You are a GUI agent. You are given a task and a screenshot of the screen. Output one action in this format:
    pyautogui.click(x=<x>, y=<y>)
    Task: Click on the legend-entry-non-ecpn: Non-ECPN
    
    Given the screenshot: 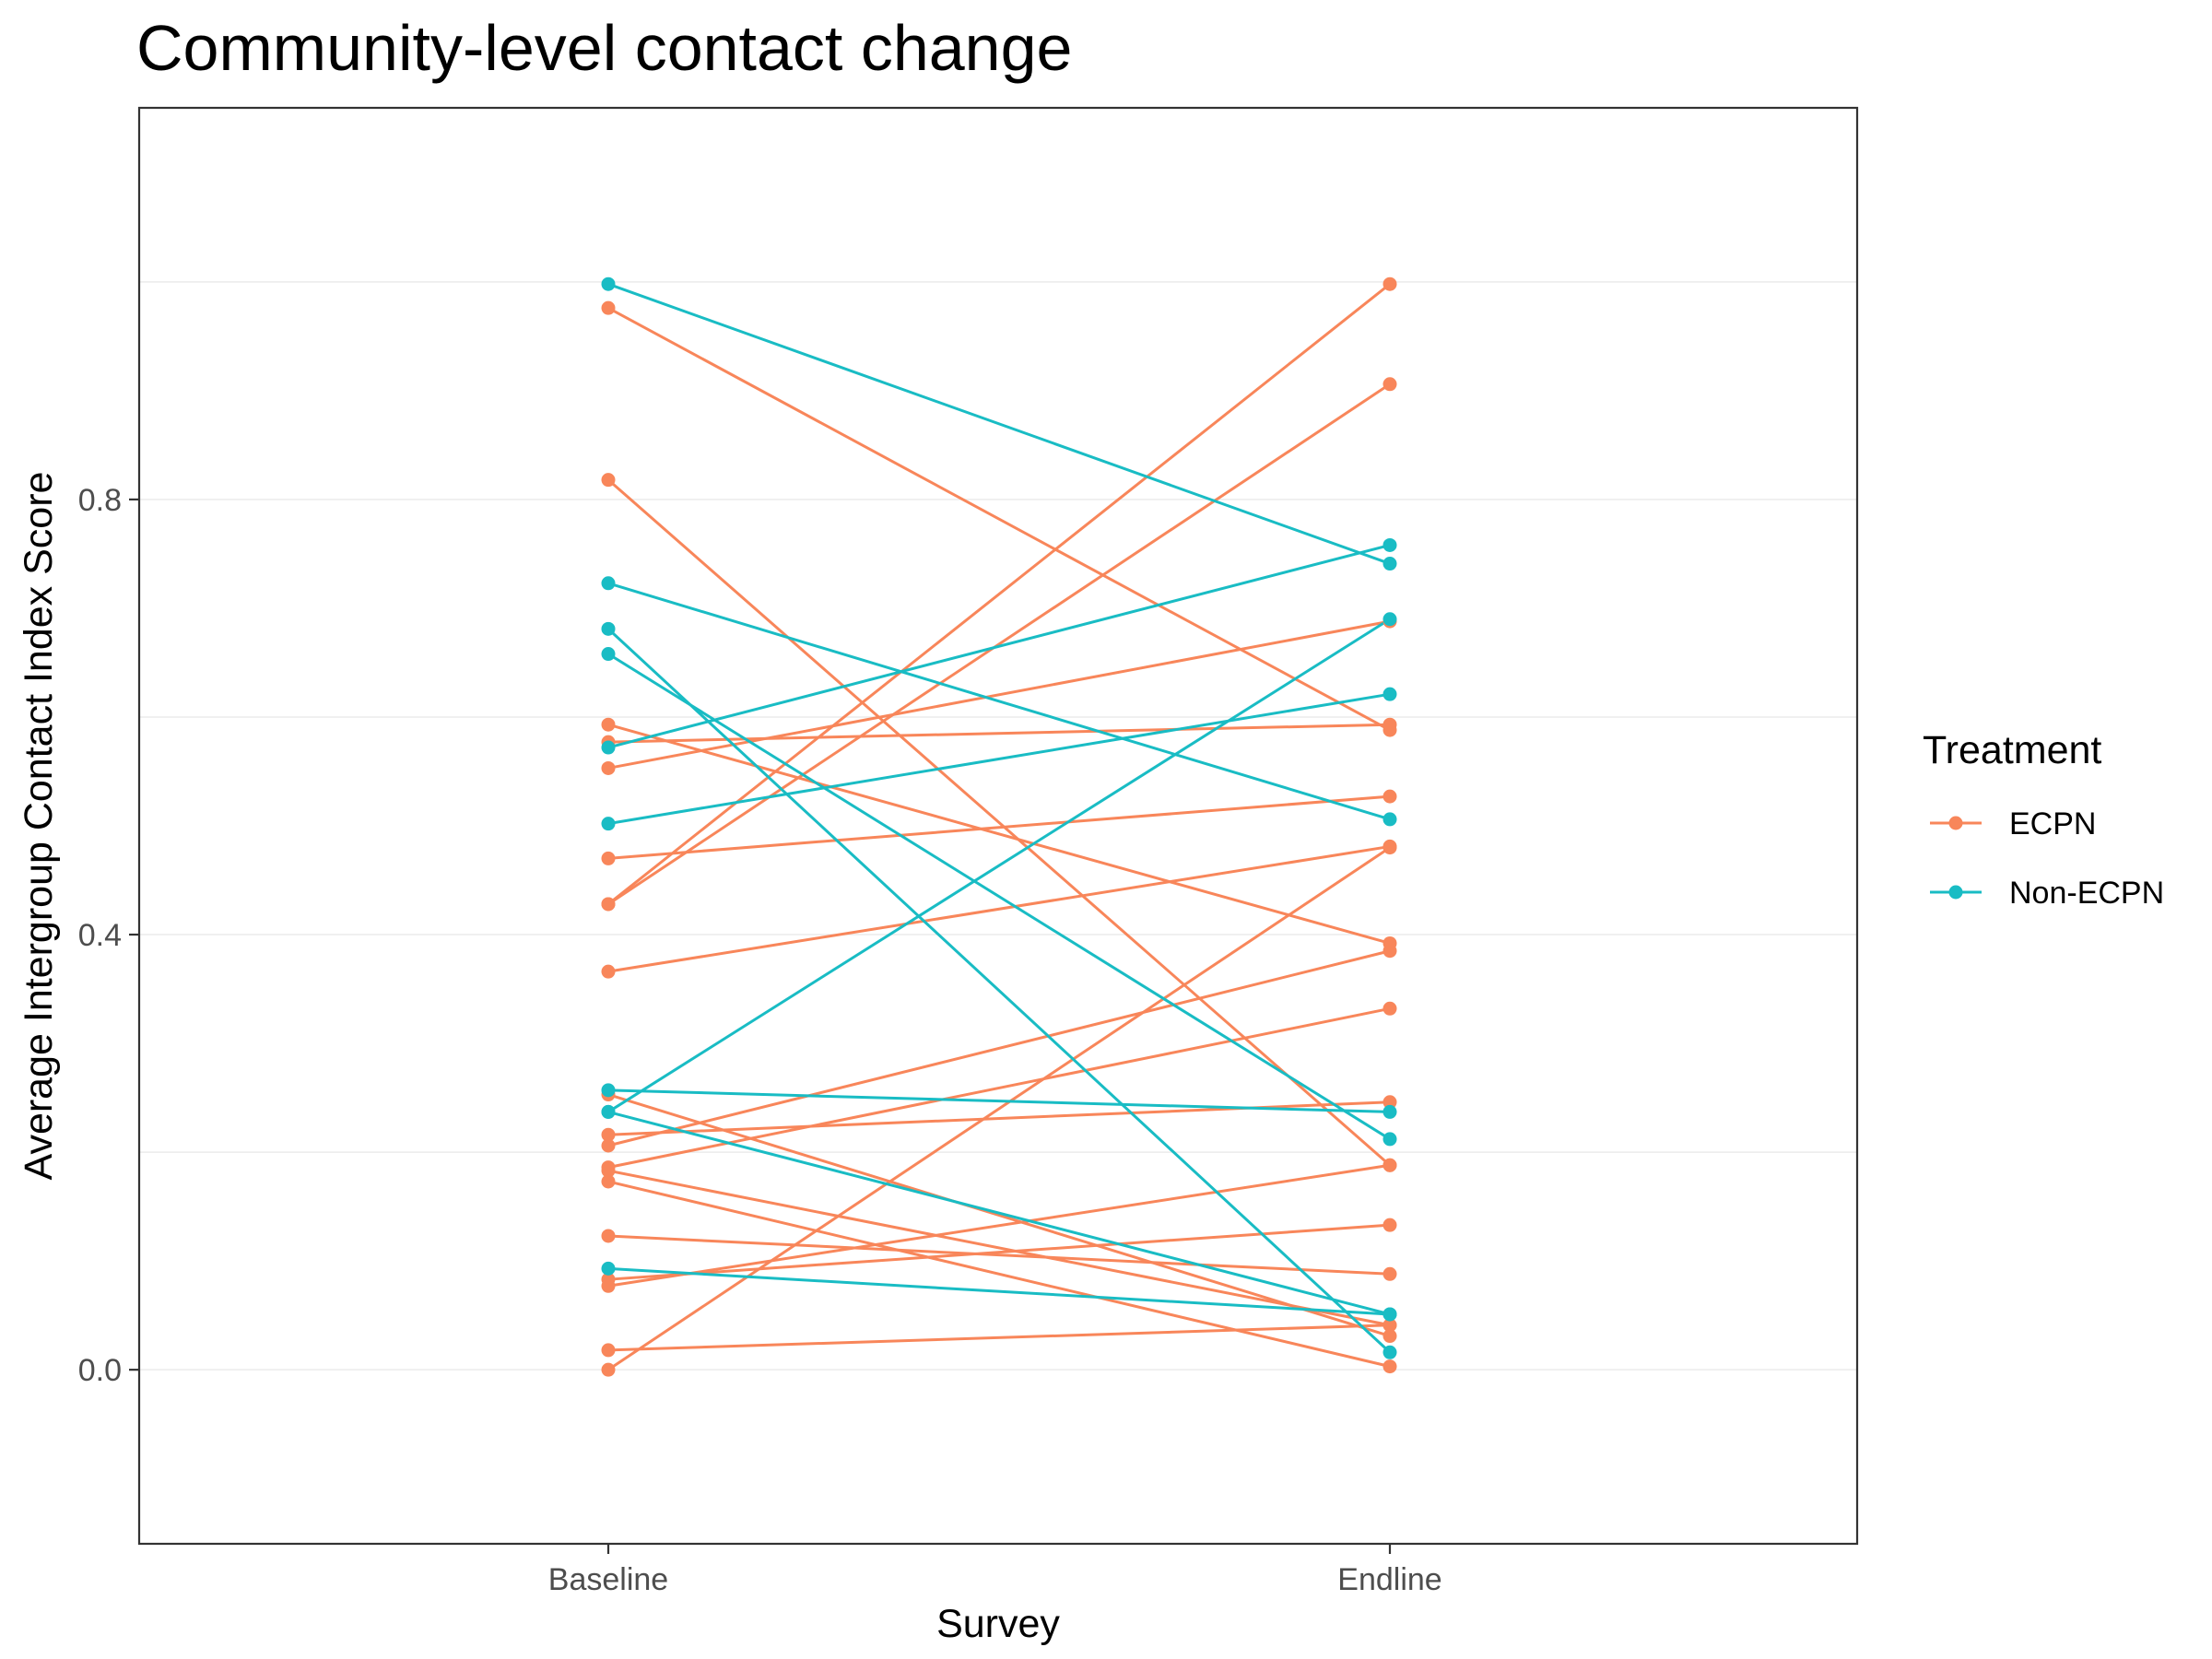 What is the action you would take?
    pyautogui.click(x=2047, y=893)
    